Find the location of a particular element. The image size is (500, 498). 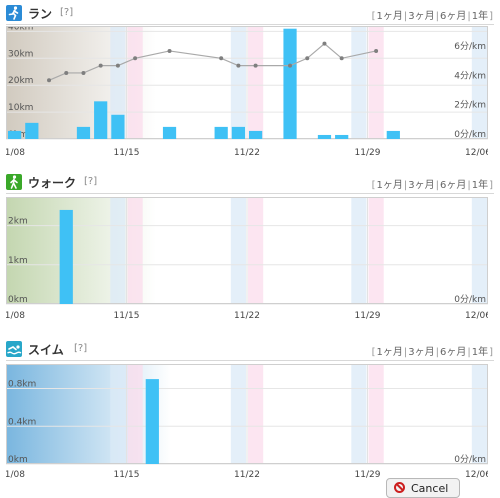

cancel-icon is located at coordinates (399, 487).